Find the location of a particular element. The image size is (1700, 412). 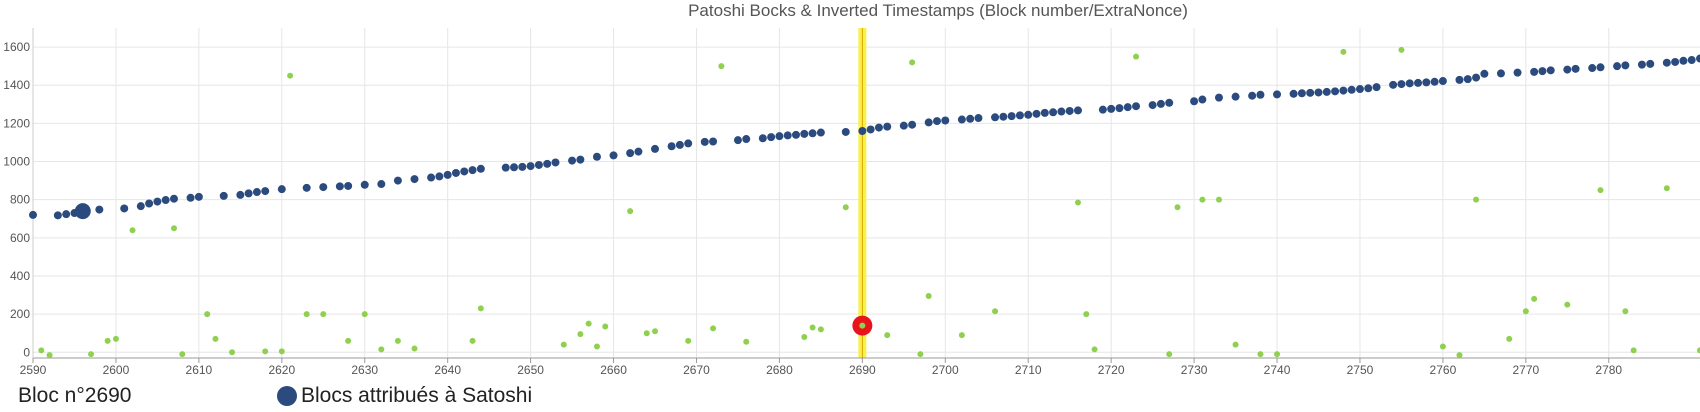

y-tick-label: 1200 is located at coordinates (16, 123).